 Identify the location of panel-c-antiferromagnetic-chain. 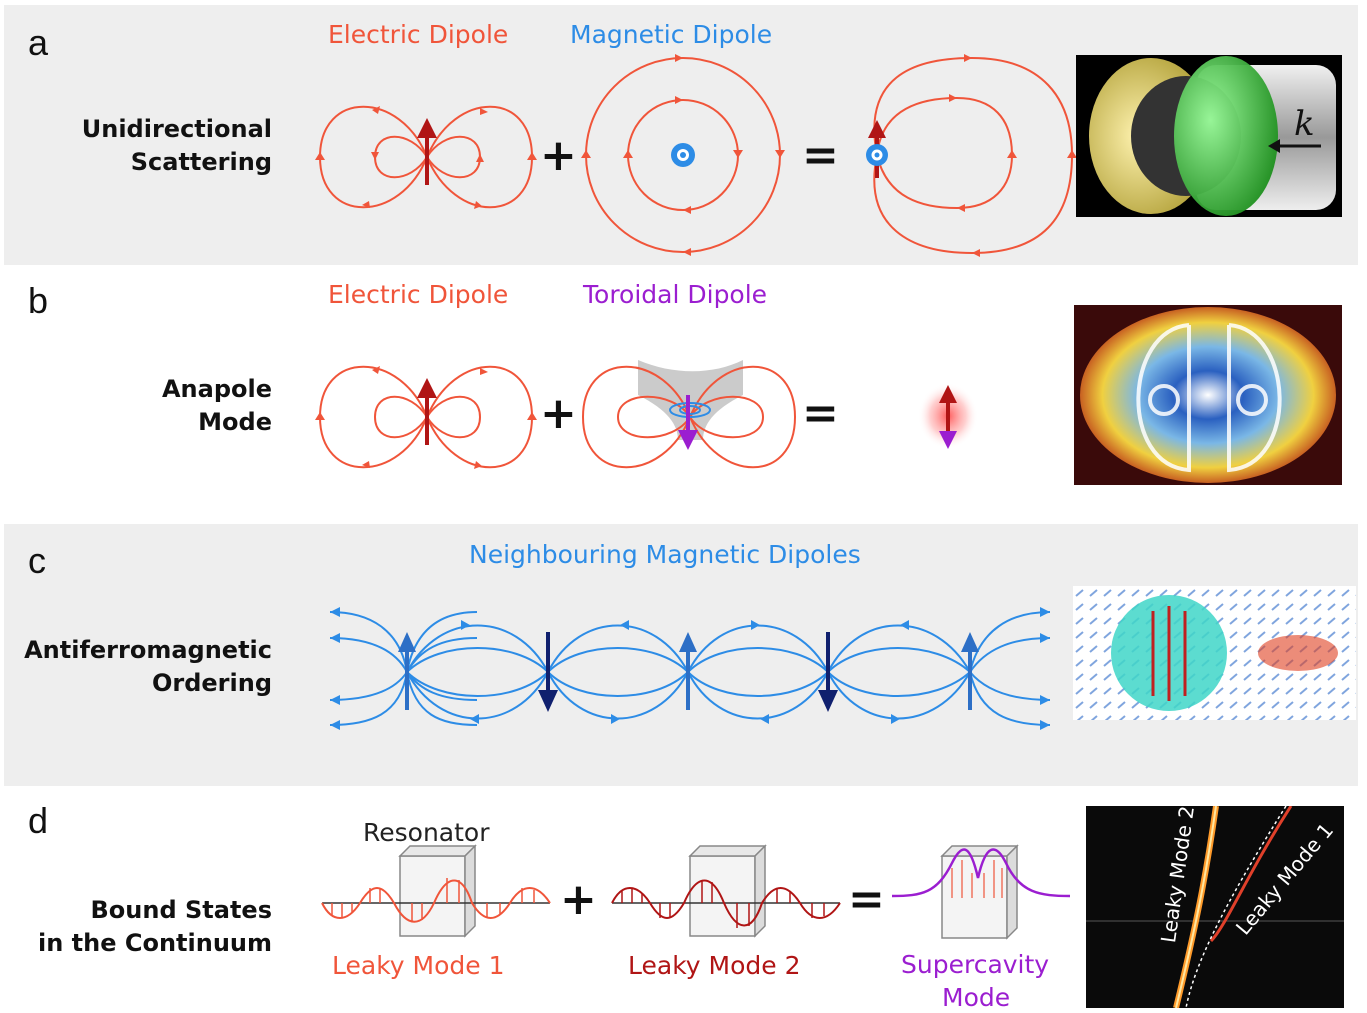
(690, 668).